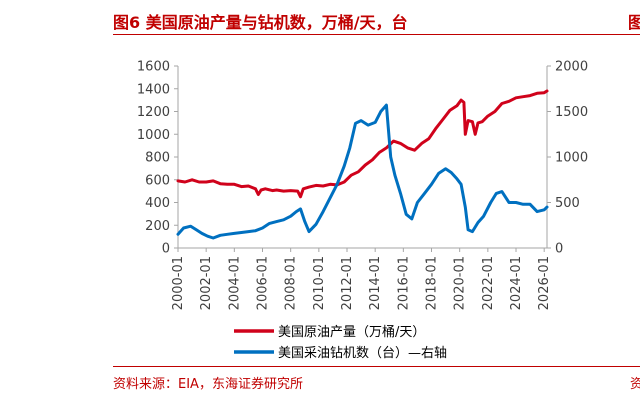 Image resolution: width=640 pixels, height=406 pixels. What do you see at coordinates (291, 283) in the screenshot?
I see `x-tick-label: 2008-01` at bounding box center [291, 283].